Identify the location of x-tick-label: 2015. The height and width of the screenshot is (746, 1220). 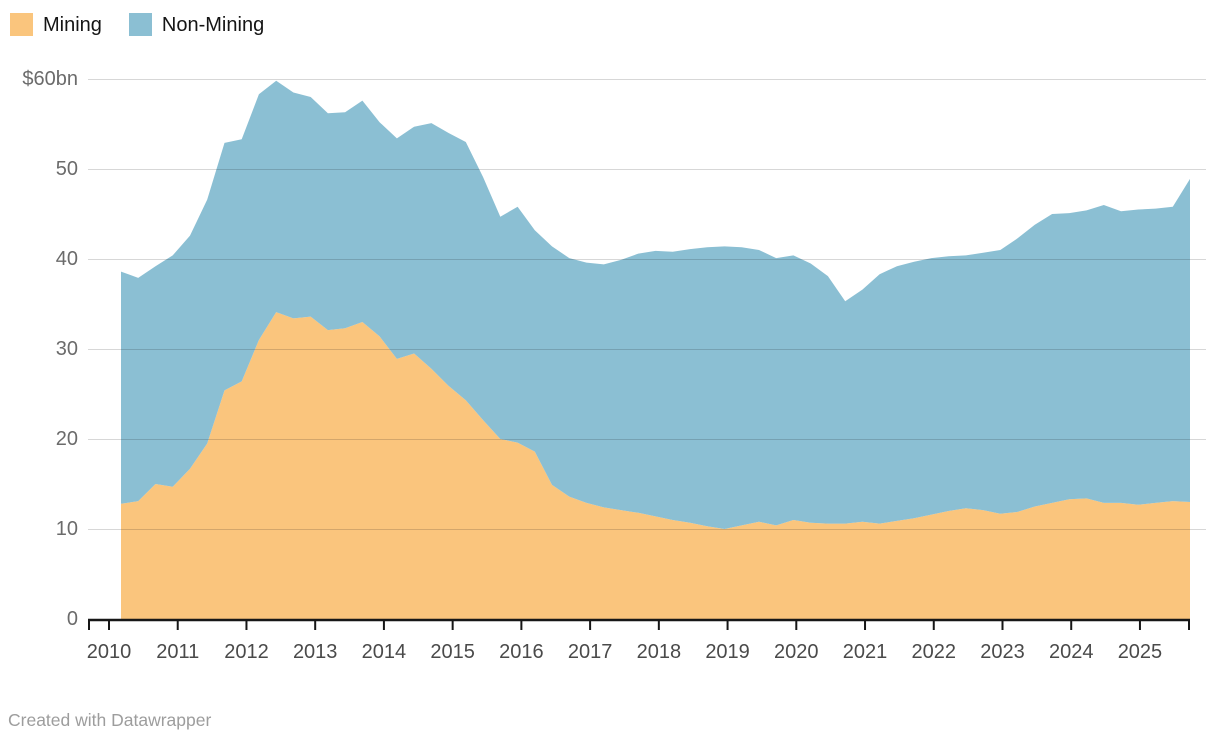
(452, 652).